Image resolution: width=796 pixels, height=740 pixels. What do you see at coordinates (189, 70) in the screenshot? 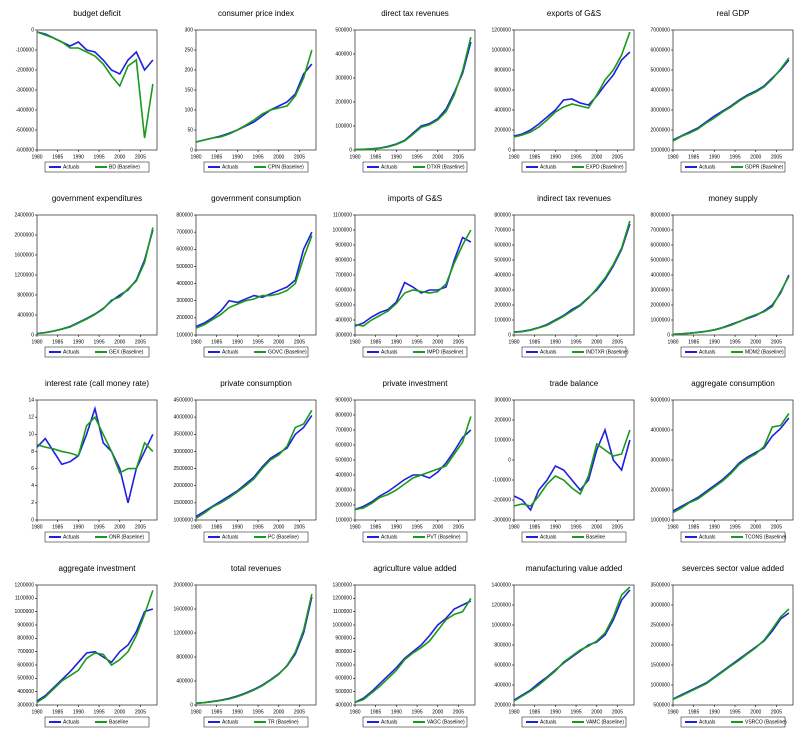
I see `y-tick-label: 200` at bounding box center [189, 70].